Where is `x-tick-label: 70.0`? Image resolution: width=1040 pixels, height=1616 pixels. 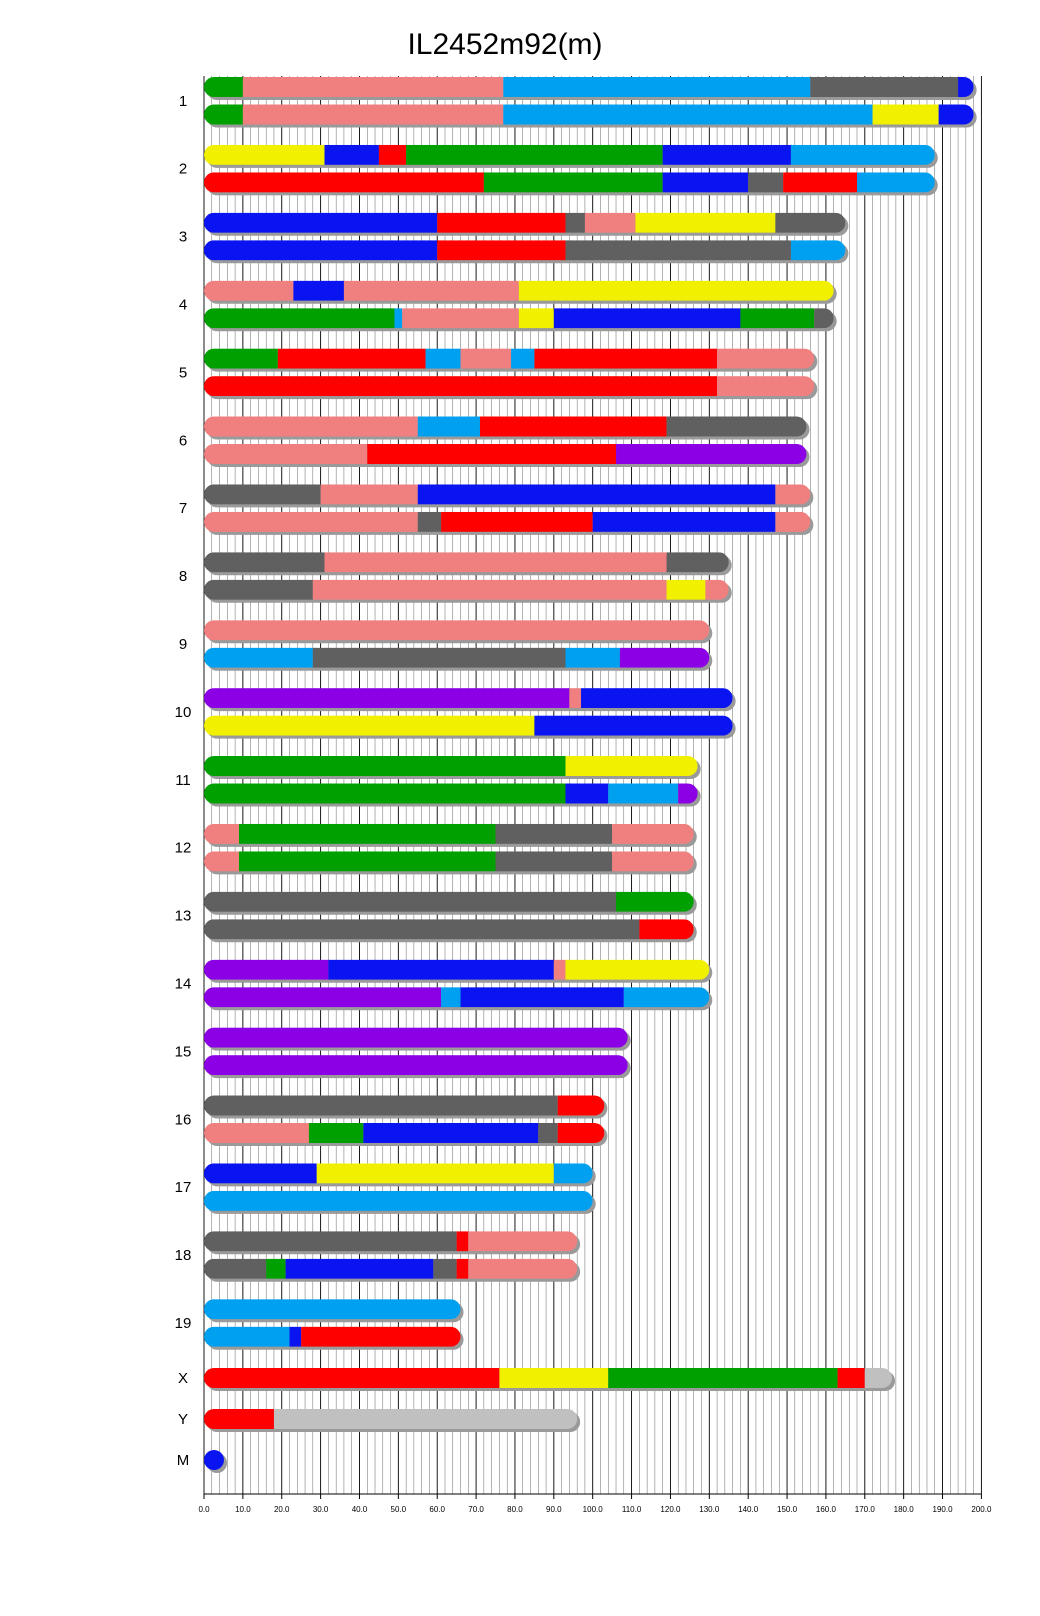
x-tick-label: 70.0 is located at coordinates (476, 1509).